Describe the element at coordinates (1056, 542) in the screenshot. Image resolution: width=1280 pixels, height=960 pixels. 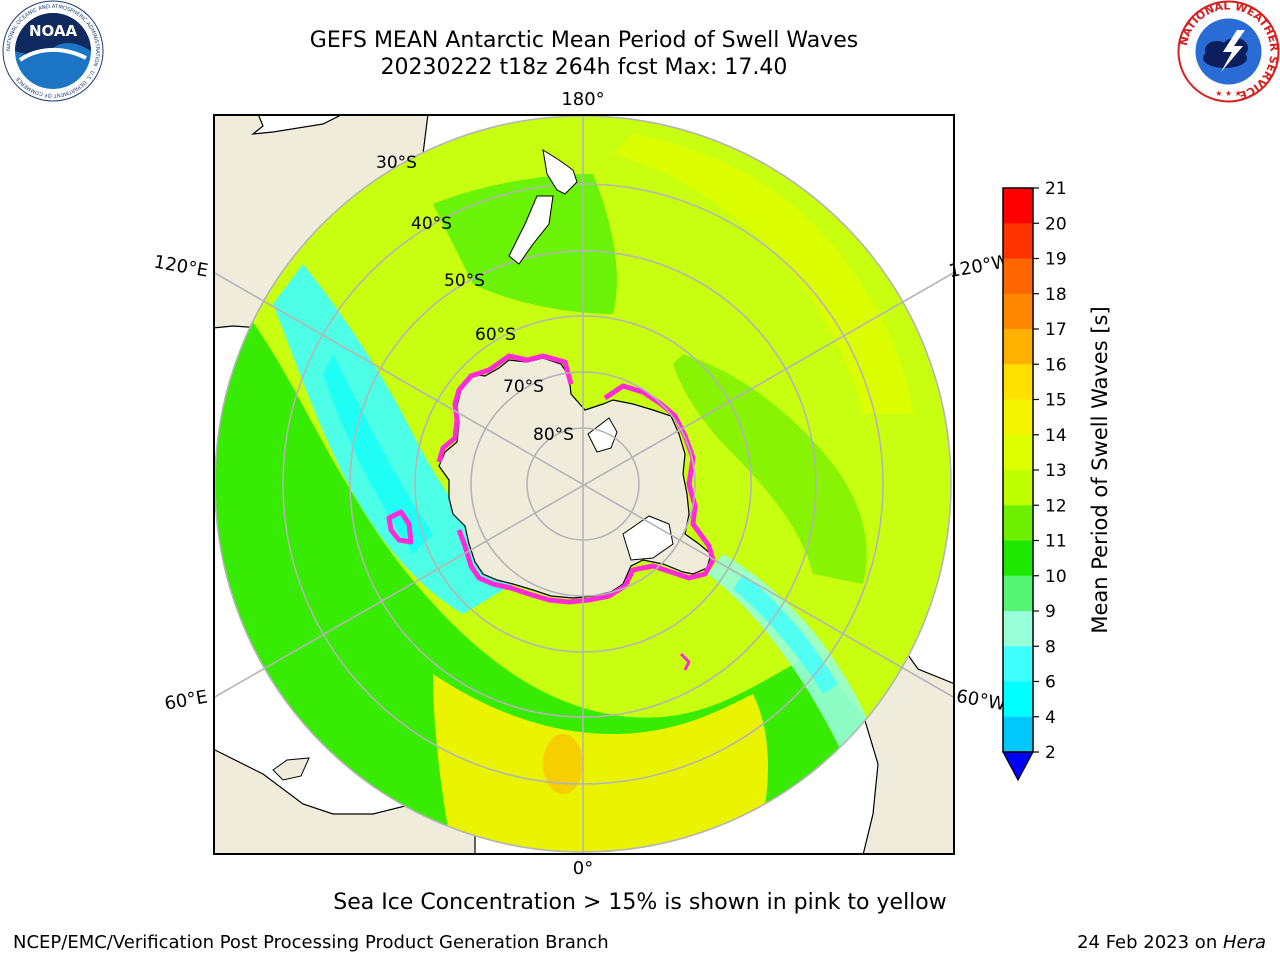
I see `colorbar-tick-label: 11` at that location.